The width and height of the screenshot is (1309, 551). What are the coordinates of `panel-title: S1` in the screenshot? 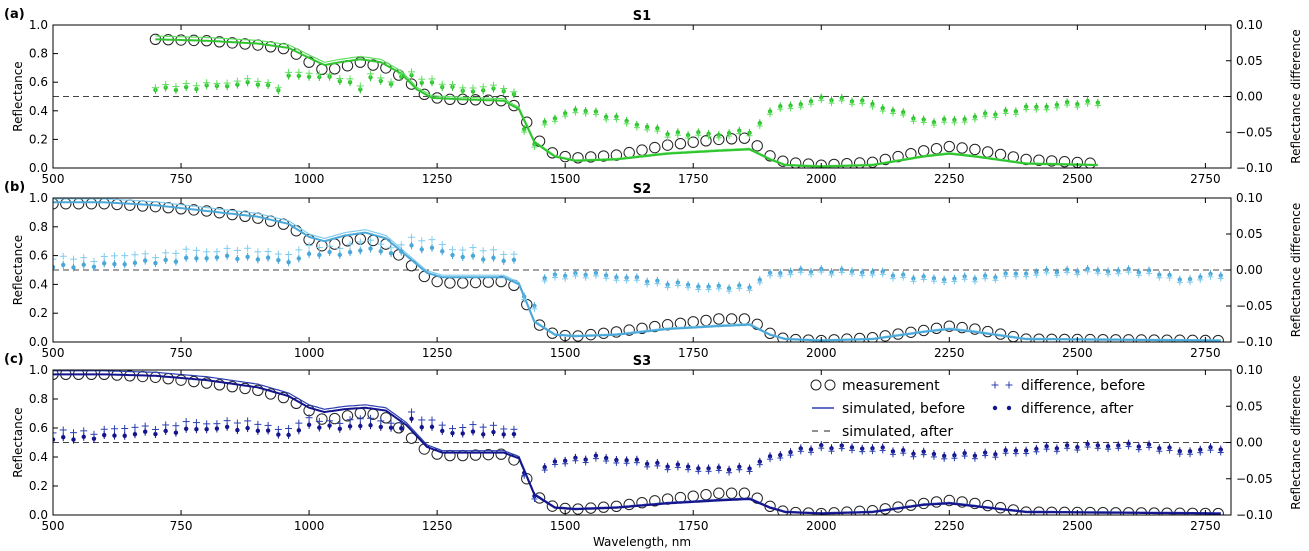 It's located at (642, 16).